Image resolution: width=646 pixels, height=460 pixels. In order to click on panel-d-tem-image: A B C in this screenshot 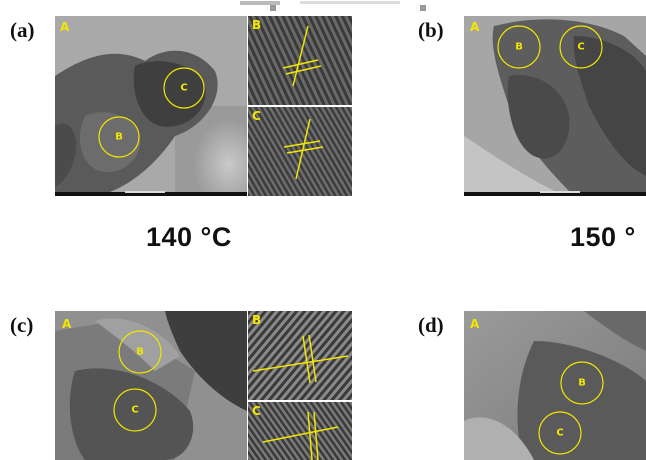, I will do `click(555, 385)`.